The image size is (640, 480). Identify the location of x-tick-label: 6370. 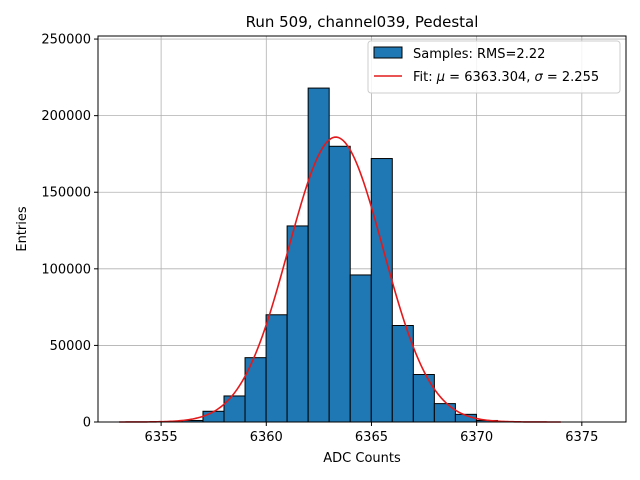
(476, 437).